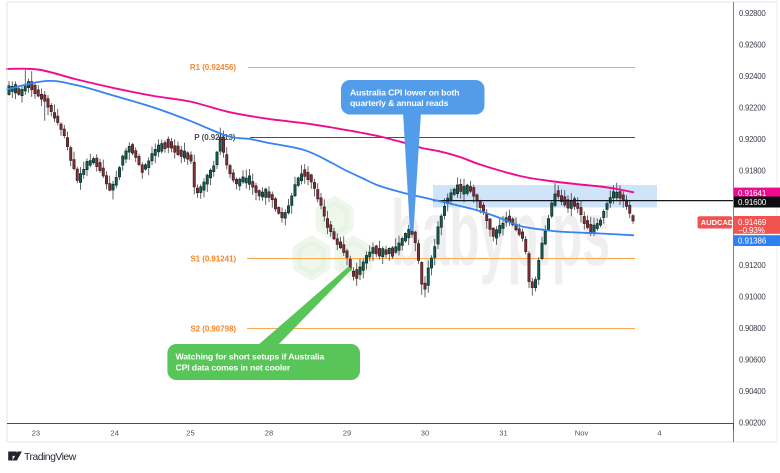 The width and height of the screenshot is (780, 473). Describe the element at coordinates (214, 137) in the screenshot. I see `svg-text: P (0.92013)` at that location.